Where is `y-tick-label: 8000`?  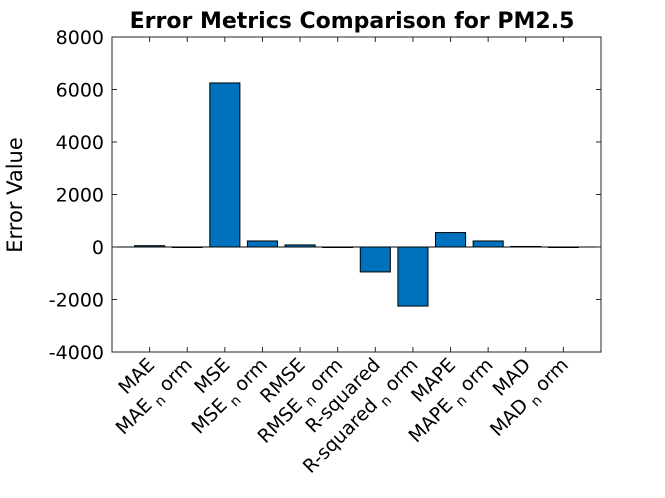 y-tick-label: 8000 is located at coordinates (80, 38).